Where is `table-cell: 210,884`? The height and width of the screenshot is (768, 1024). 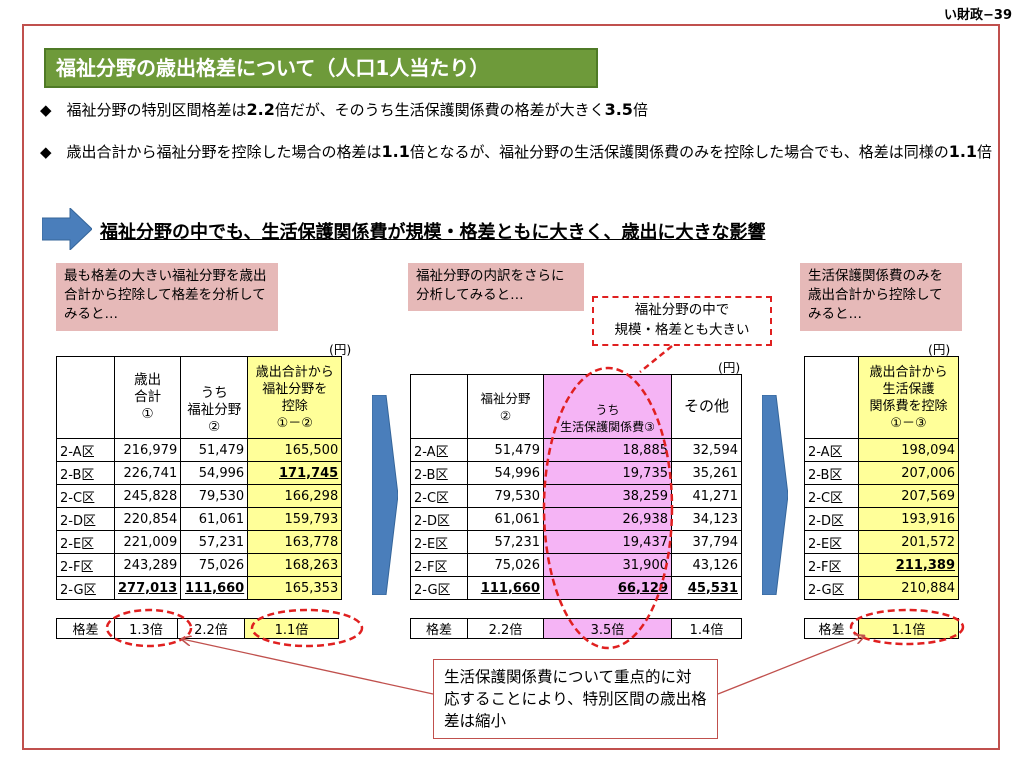 table-cell: 210,884 is located at coordinates (908, 588).